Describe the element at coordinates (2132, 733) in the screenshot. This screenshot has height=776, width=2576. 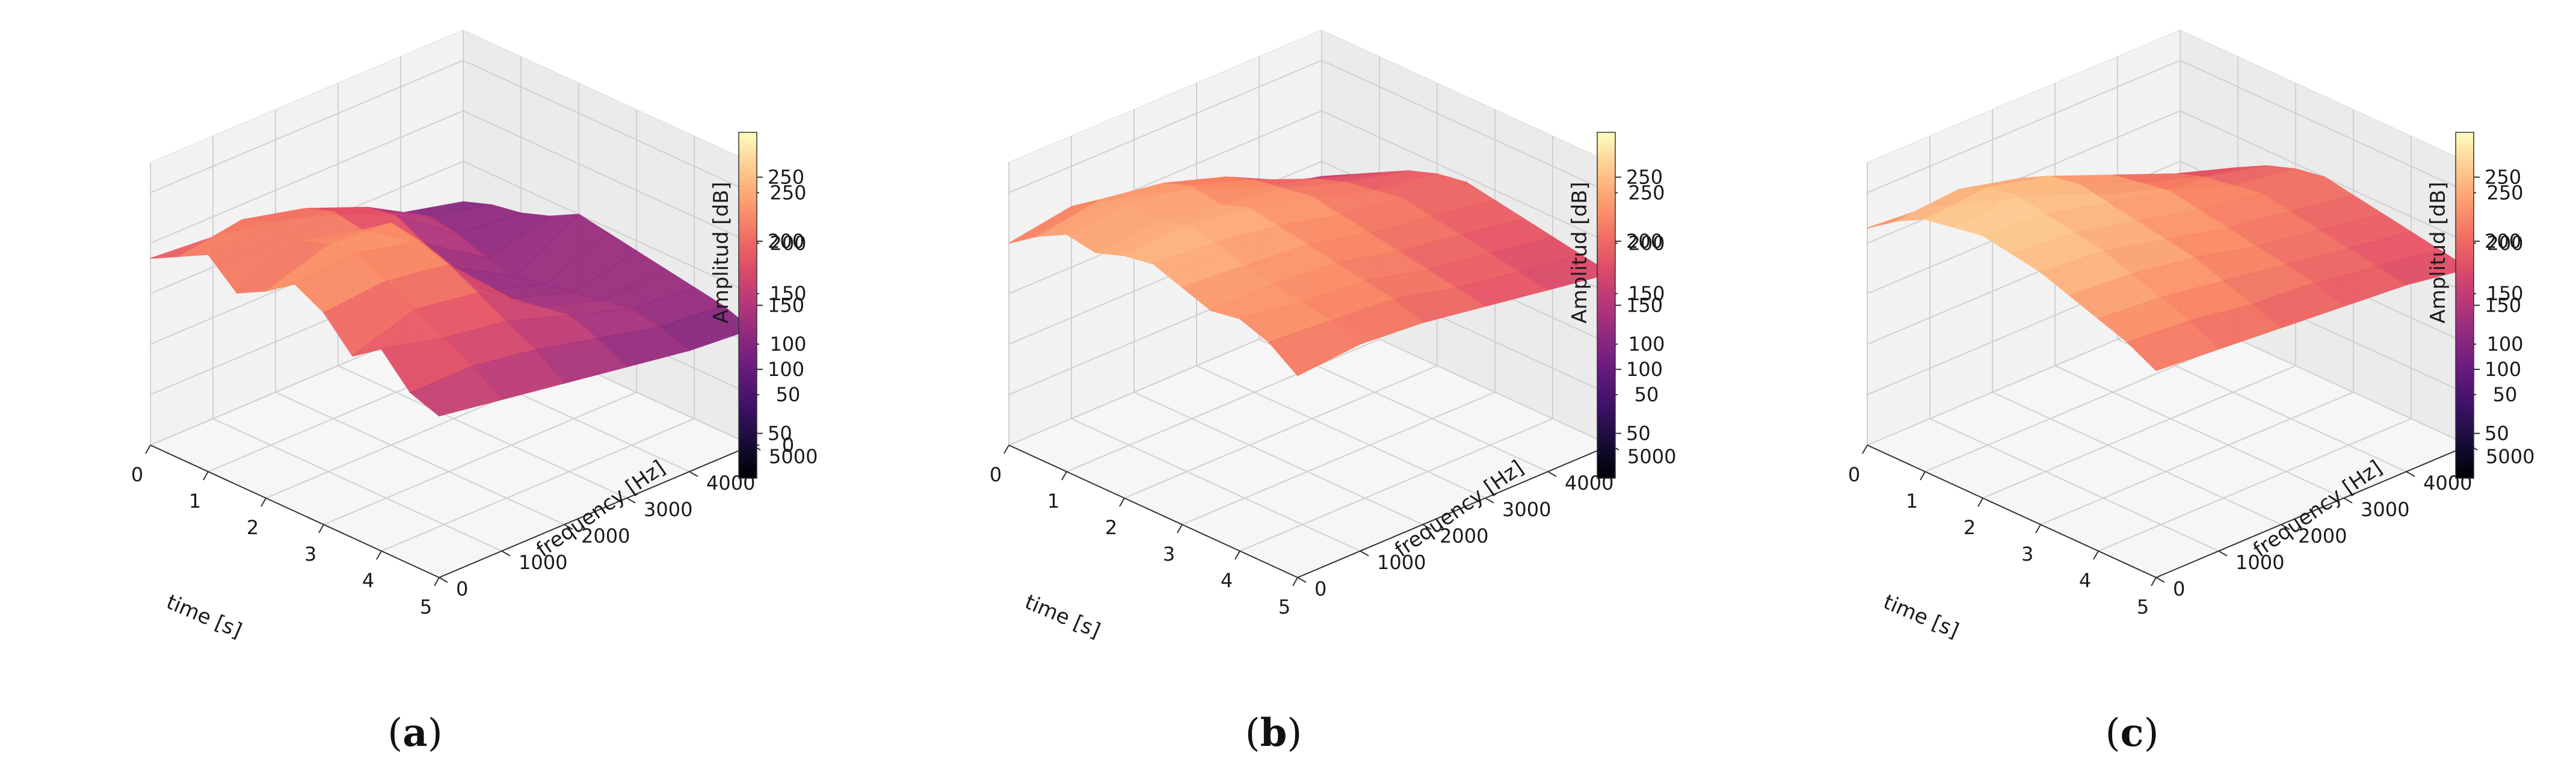
I see `panel-caption: (c)` at that location.